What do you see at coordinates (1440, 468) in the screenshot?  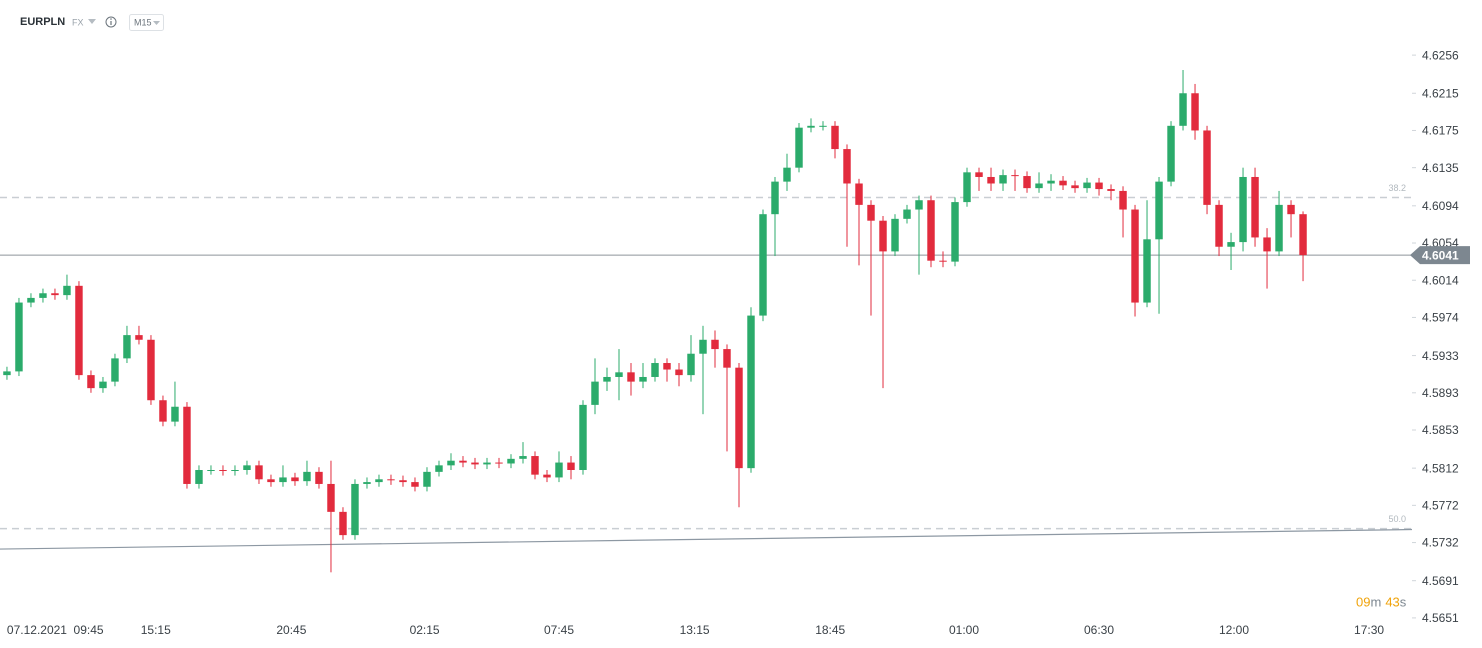 I see `y-tick-label: 4.5812` at bounding box center [1440, 468].